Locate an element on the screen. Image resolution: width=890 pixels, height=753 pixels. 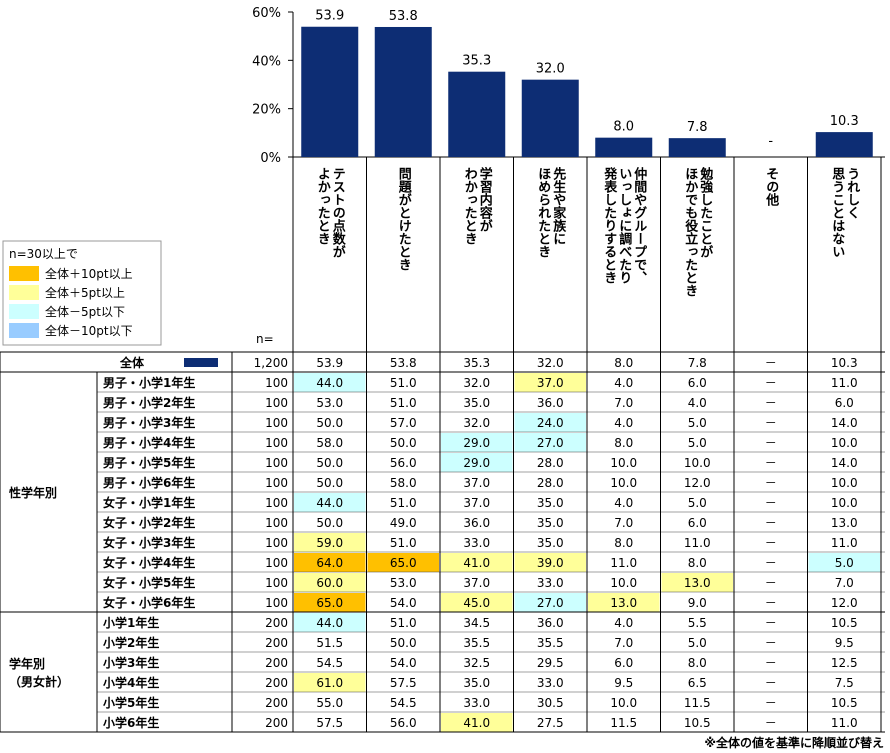
table-cell: 5.5 is located at coordinates (697, 623).